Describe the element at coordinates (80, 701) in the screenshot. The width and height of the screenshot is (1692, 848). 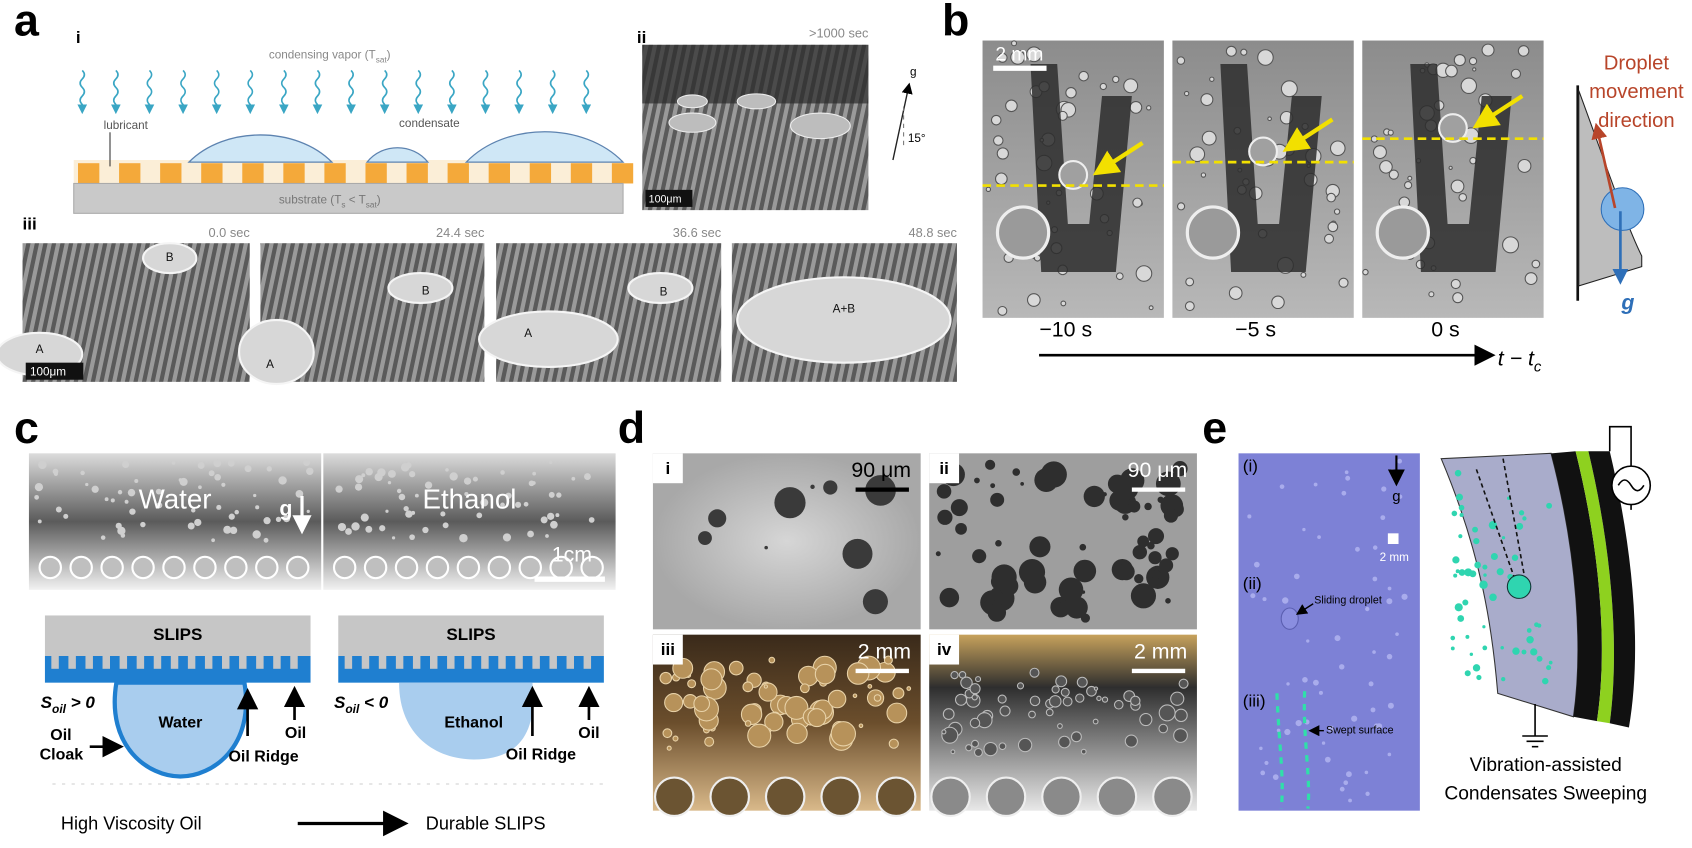
I see `label-part: > 0` at that location.